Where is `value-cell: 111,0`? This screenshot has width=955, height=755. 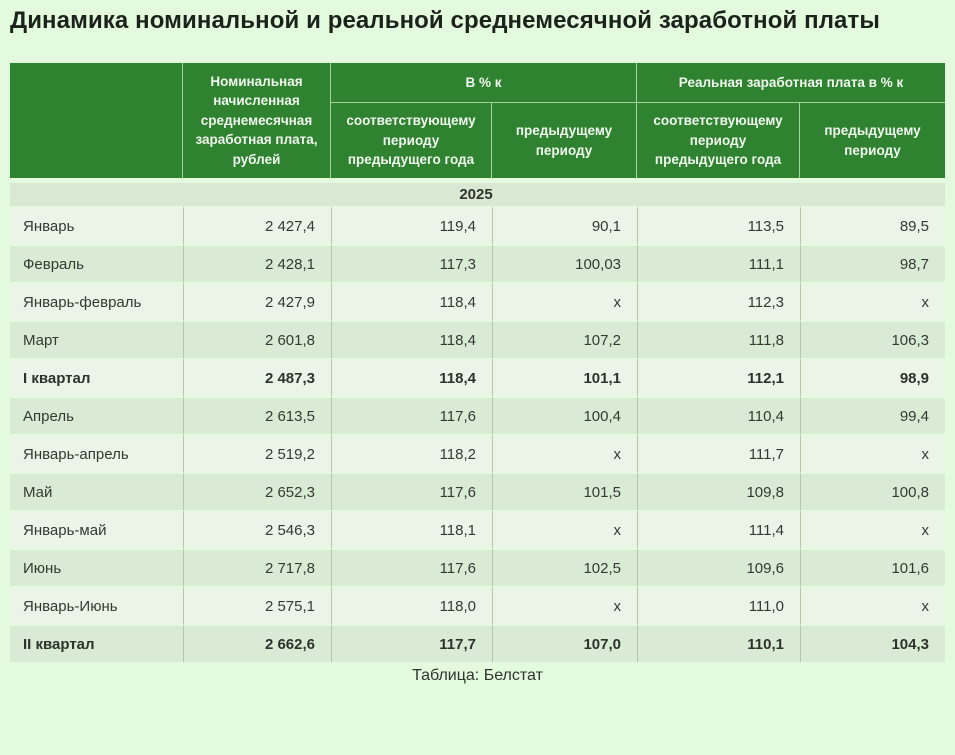 value-cell: 111,0 is located at coordinates (719, 605).